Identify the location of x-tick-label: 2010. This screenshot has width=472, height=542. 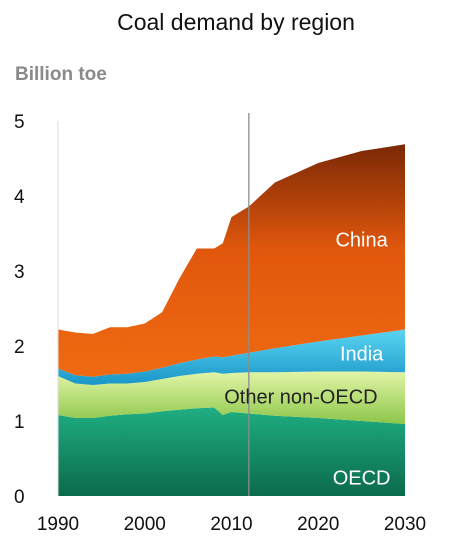
(231, 524).